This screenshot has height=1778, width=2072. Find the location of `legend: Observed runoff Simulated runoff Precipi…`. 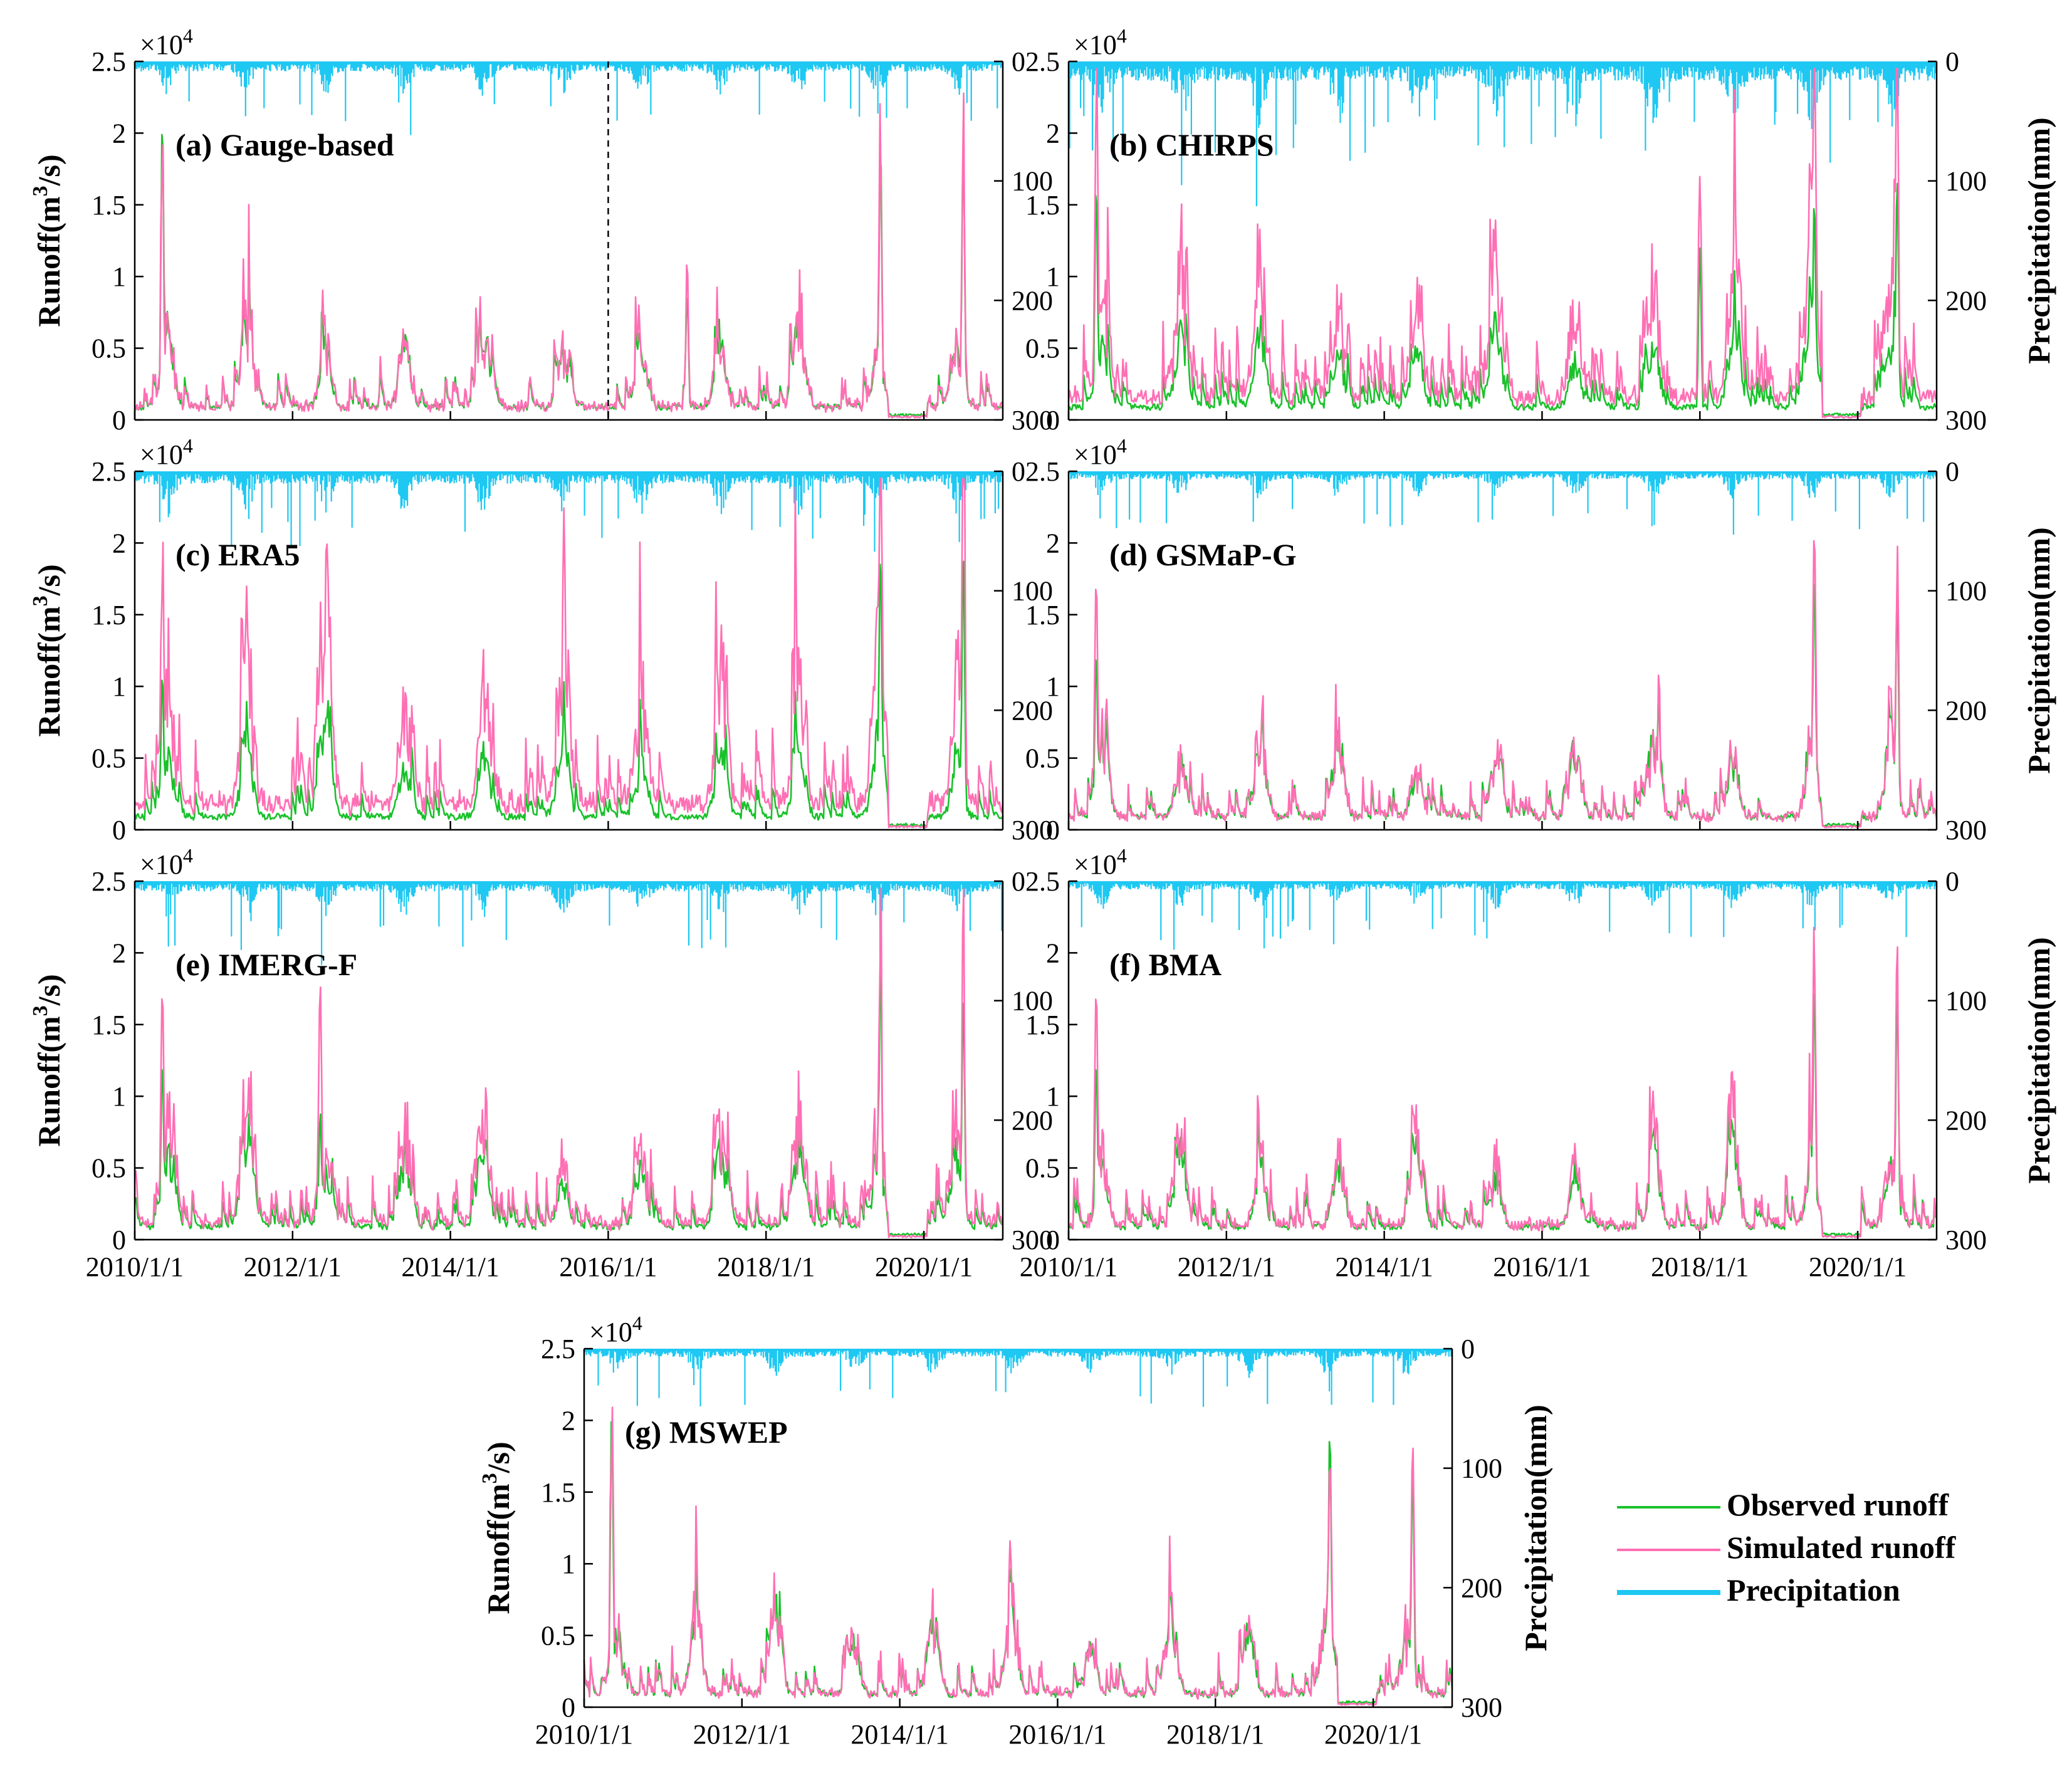

legend: Observed runoff Simulated runoff Precipi… is located at coordinates (1836, 1559).